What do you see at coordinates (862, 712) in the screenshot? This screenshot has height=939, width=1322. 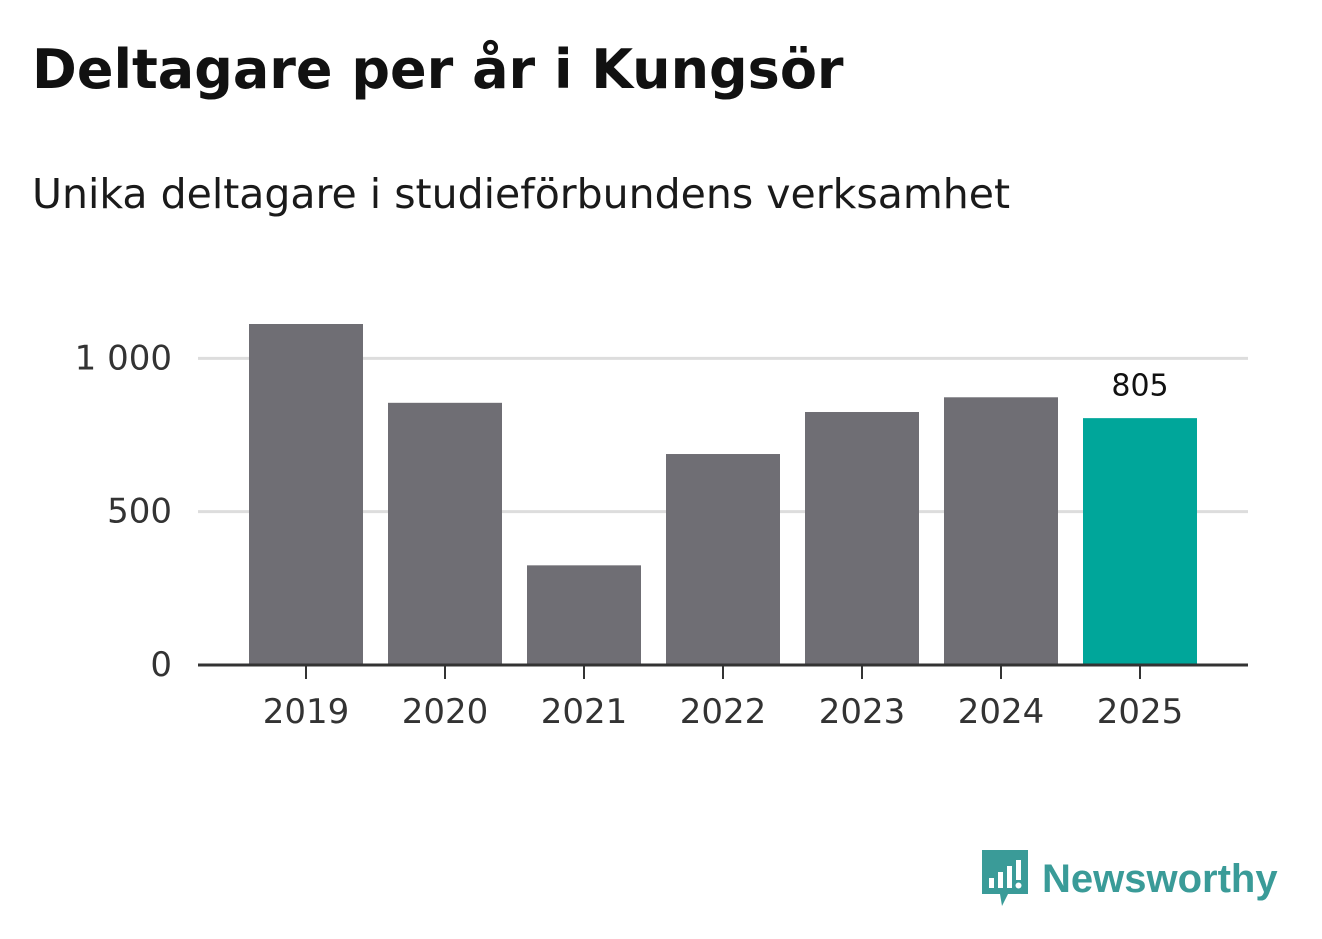 I see `x-tick-label: 2023` at bounding box center [862, 712].